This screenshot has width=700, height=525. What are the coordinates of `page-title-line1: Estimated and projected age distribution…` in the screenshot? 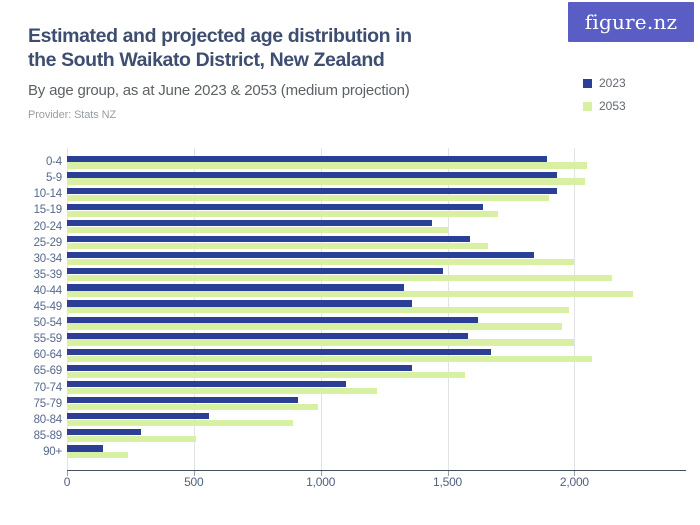 It's located at (220, 36).